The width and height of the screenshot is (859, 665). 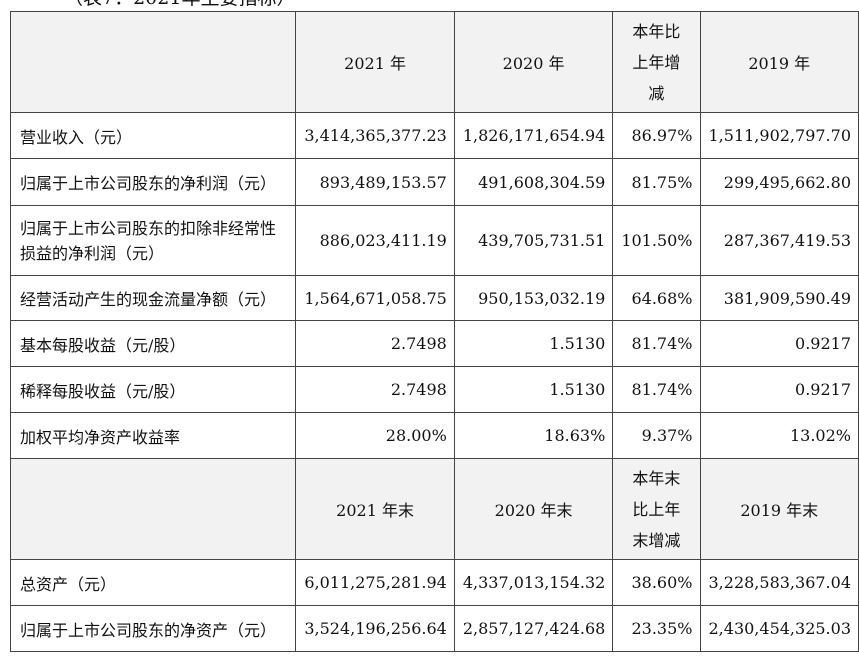 What do you see at coordinates (656, 509) in the screenshot?
I see `header-change-end: 本年末比上年末增减` at bounding box center [656, 509].